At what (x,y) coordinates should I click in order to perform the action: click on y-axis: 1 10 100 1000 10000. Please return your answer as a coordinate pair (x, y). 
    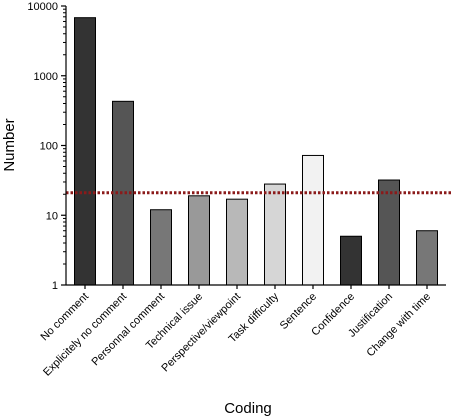
    Looking at the image, I should click on (47, 146).